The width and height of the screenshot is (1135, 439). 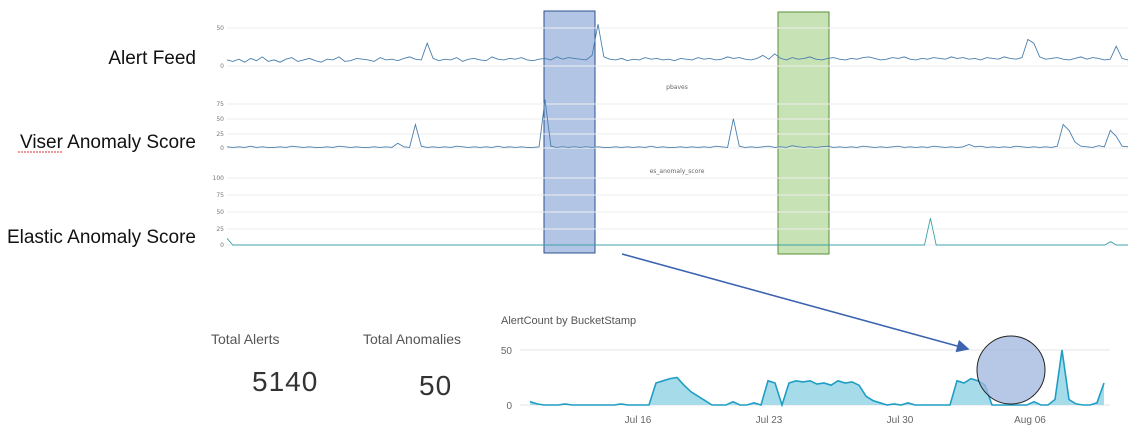 What do you see at coordinates (412, 339) in the screenshot?
I see `kpi-label-total-anomalies: Total Anomalies` at bounding box center [412, 339].